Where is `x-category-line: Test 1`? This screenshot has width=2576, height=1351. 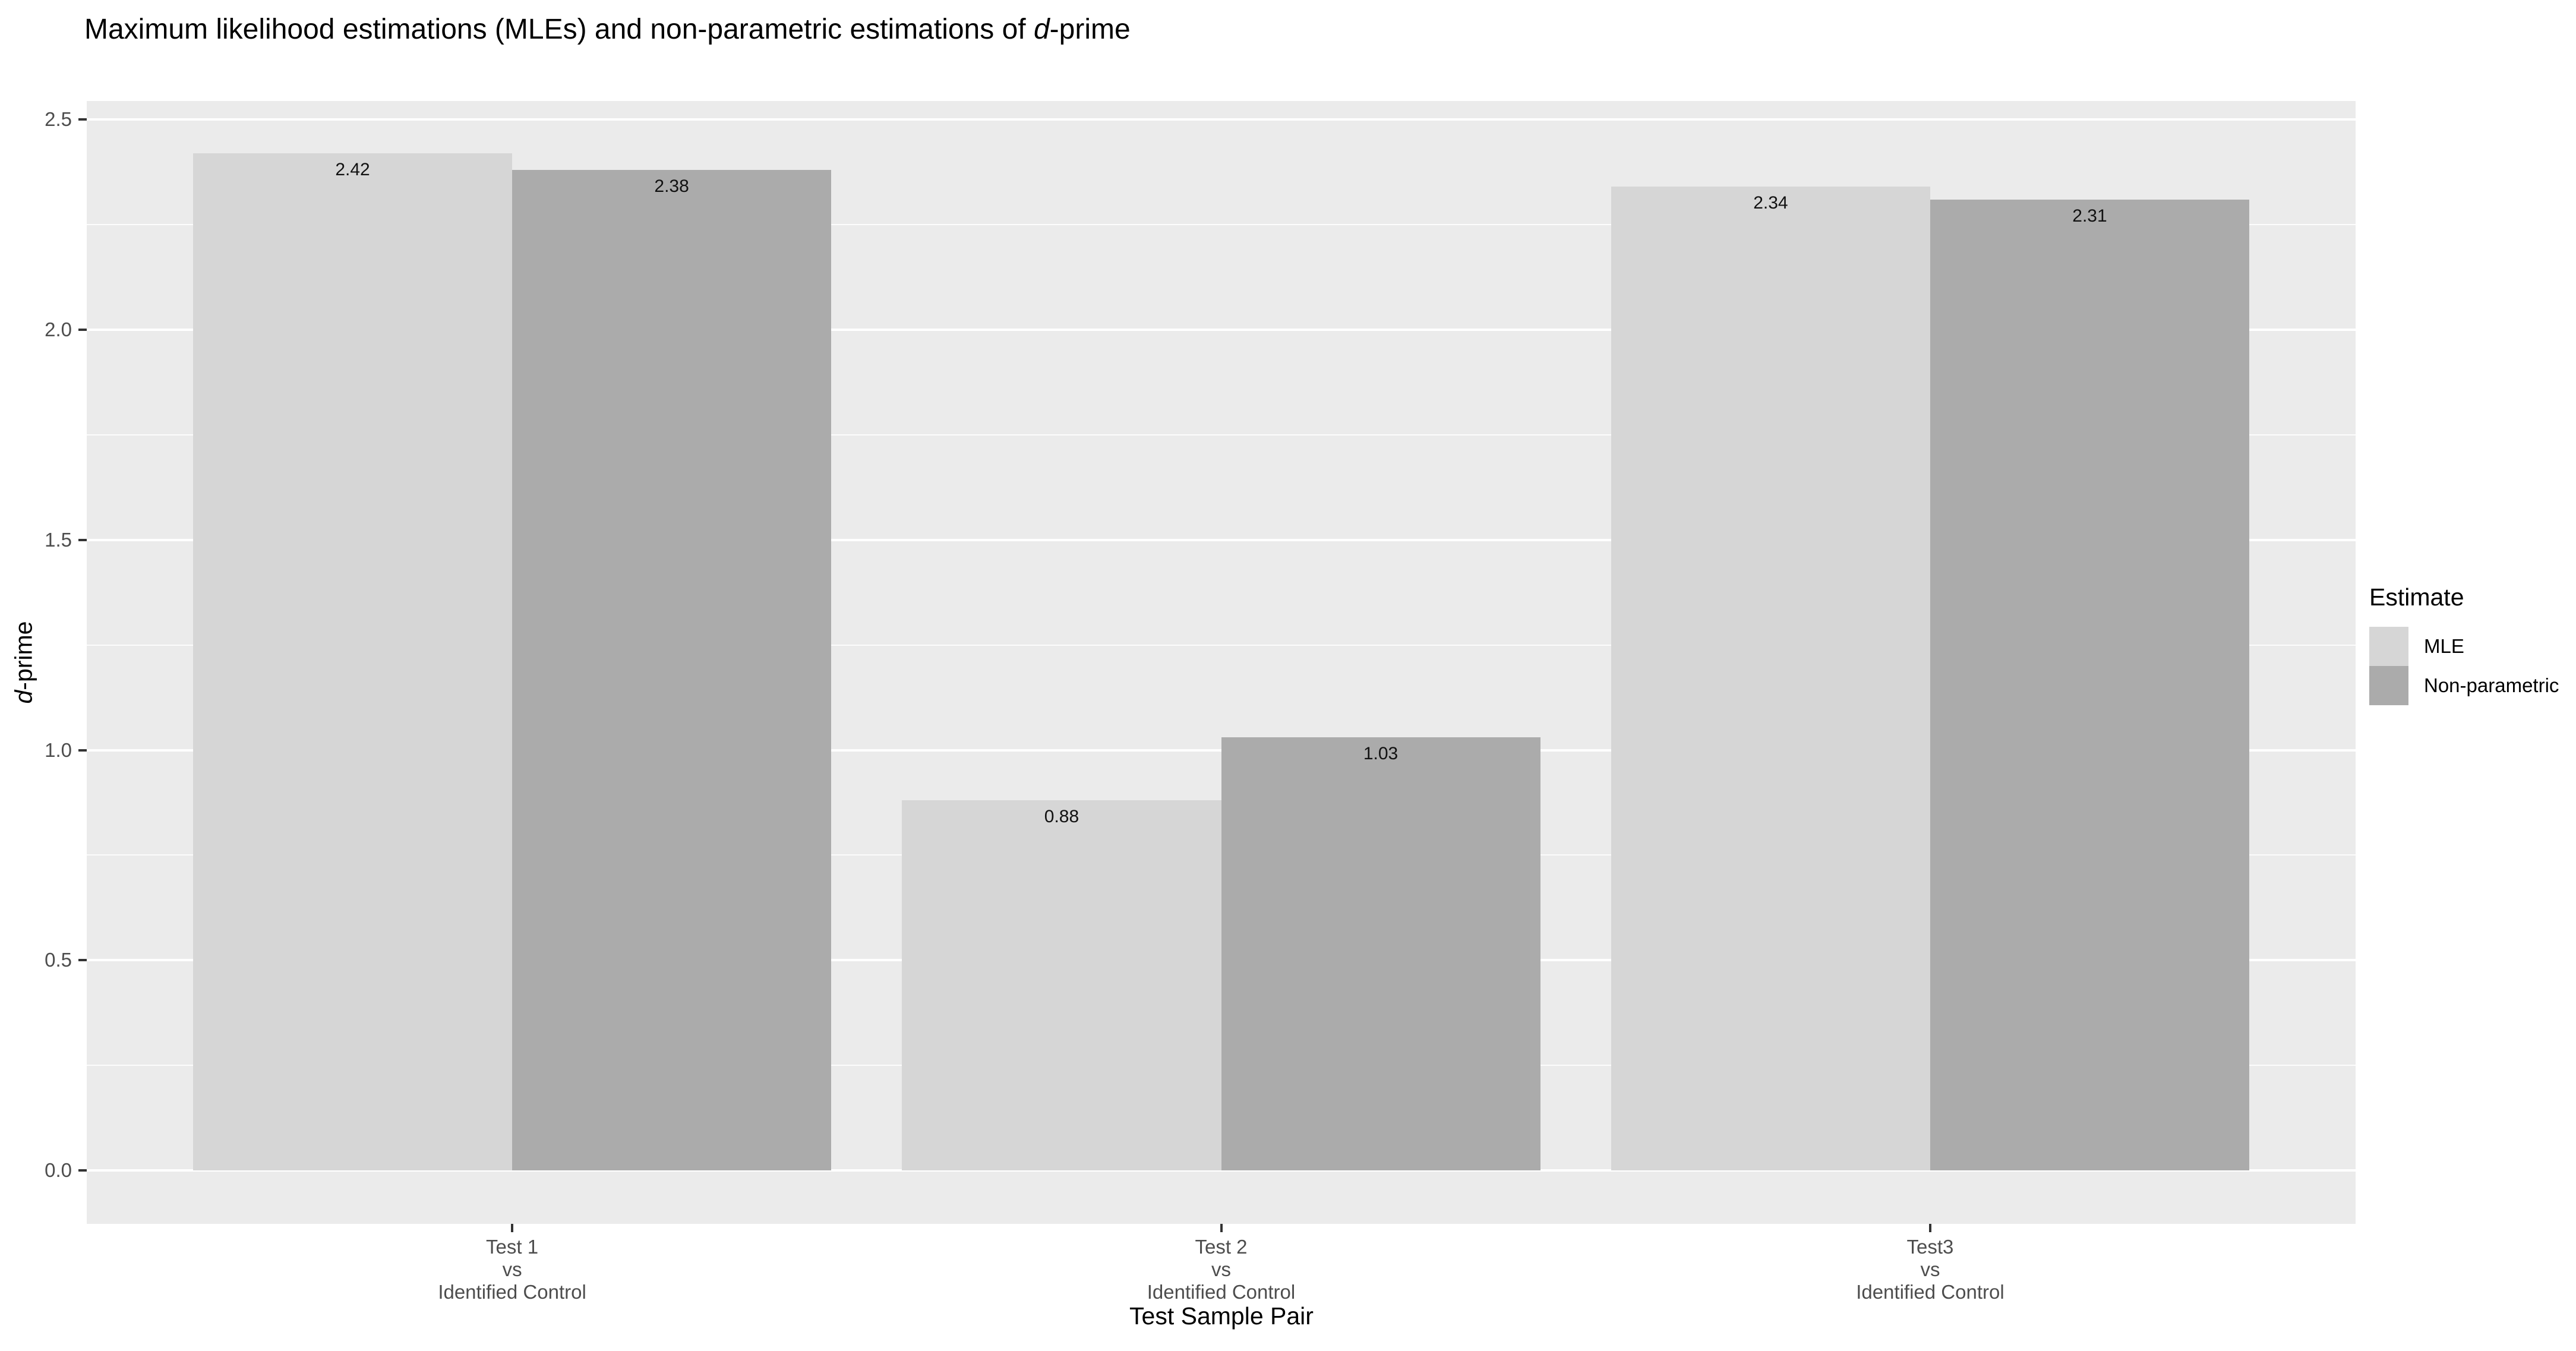 x-category-line: Test 1 is located at coordinates (512, 1247).